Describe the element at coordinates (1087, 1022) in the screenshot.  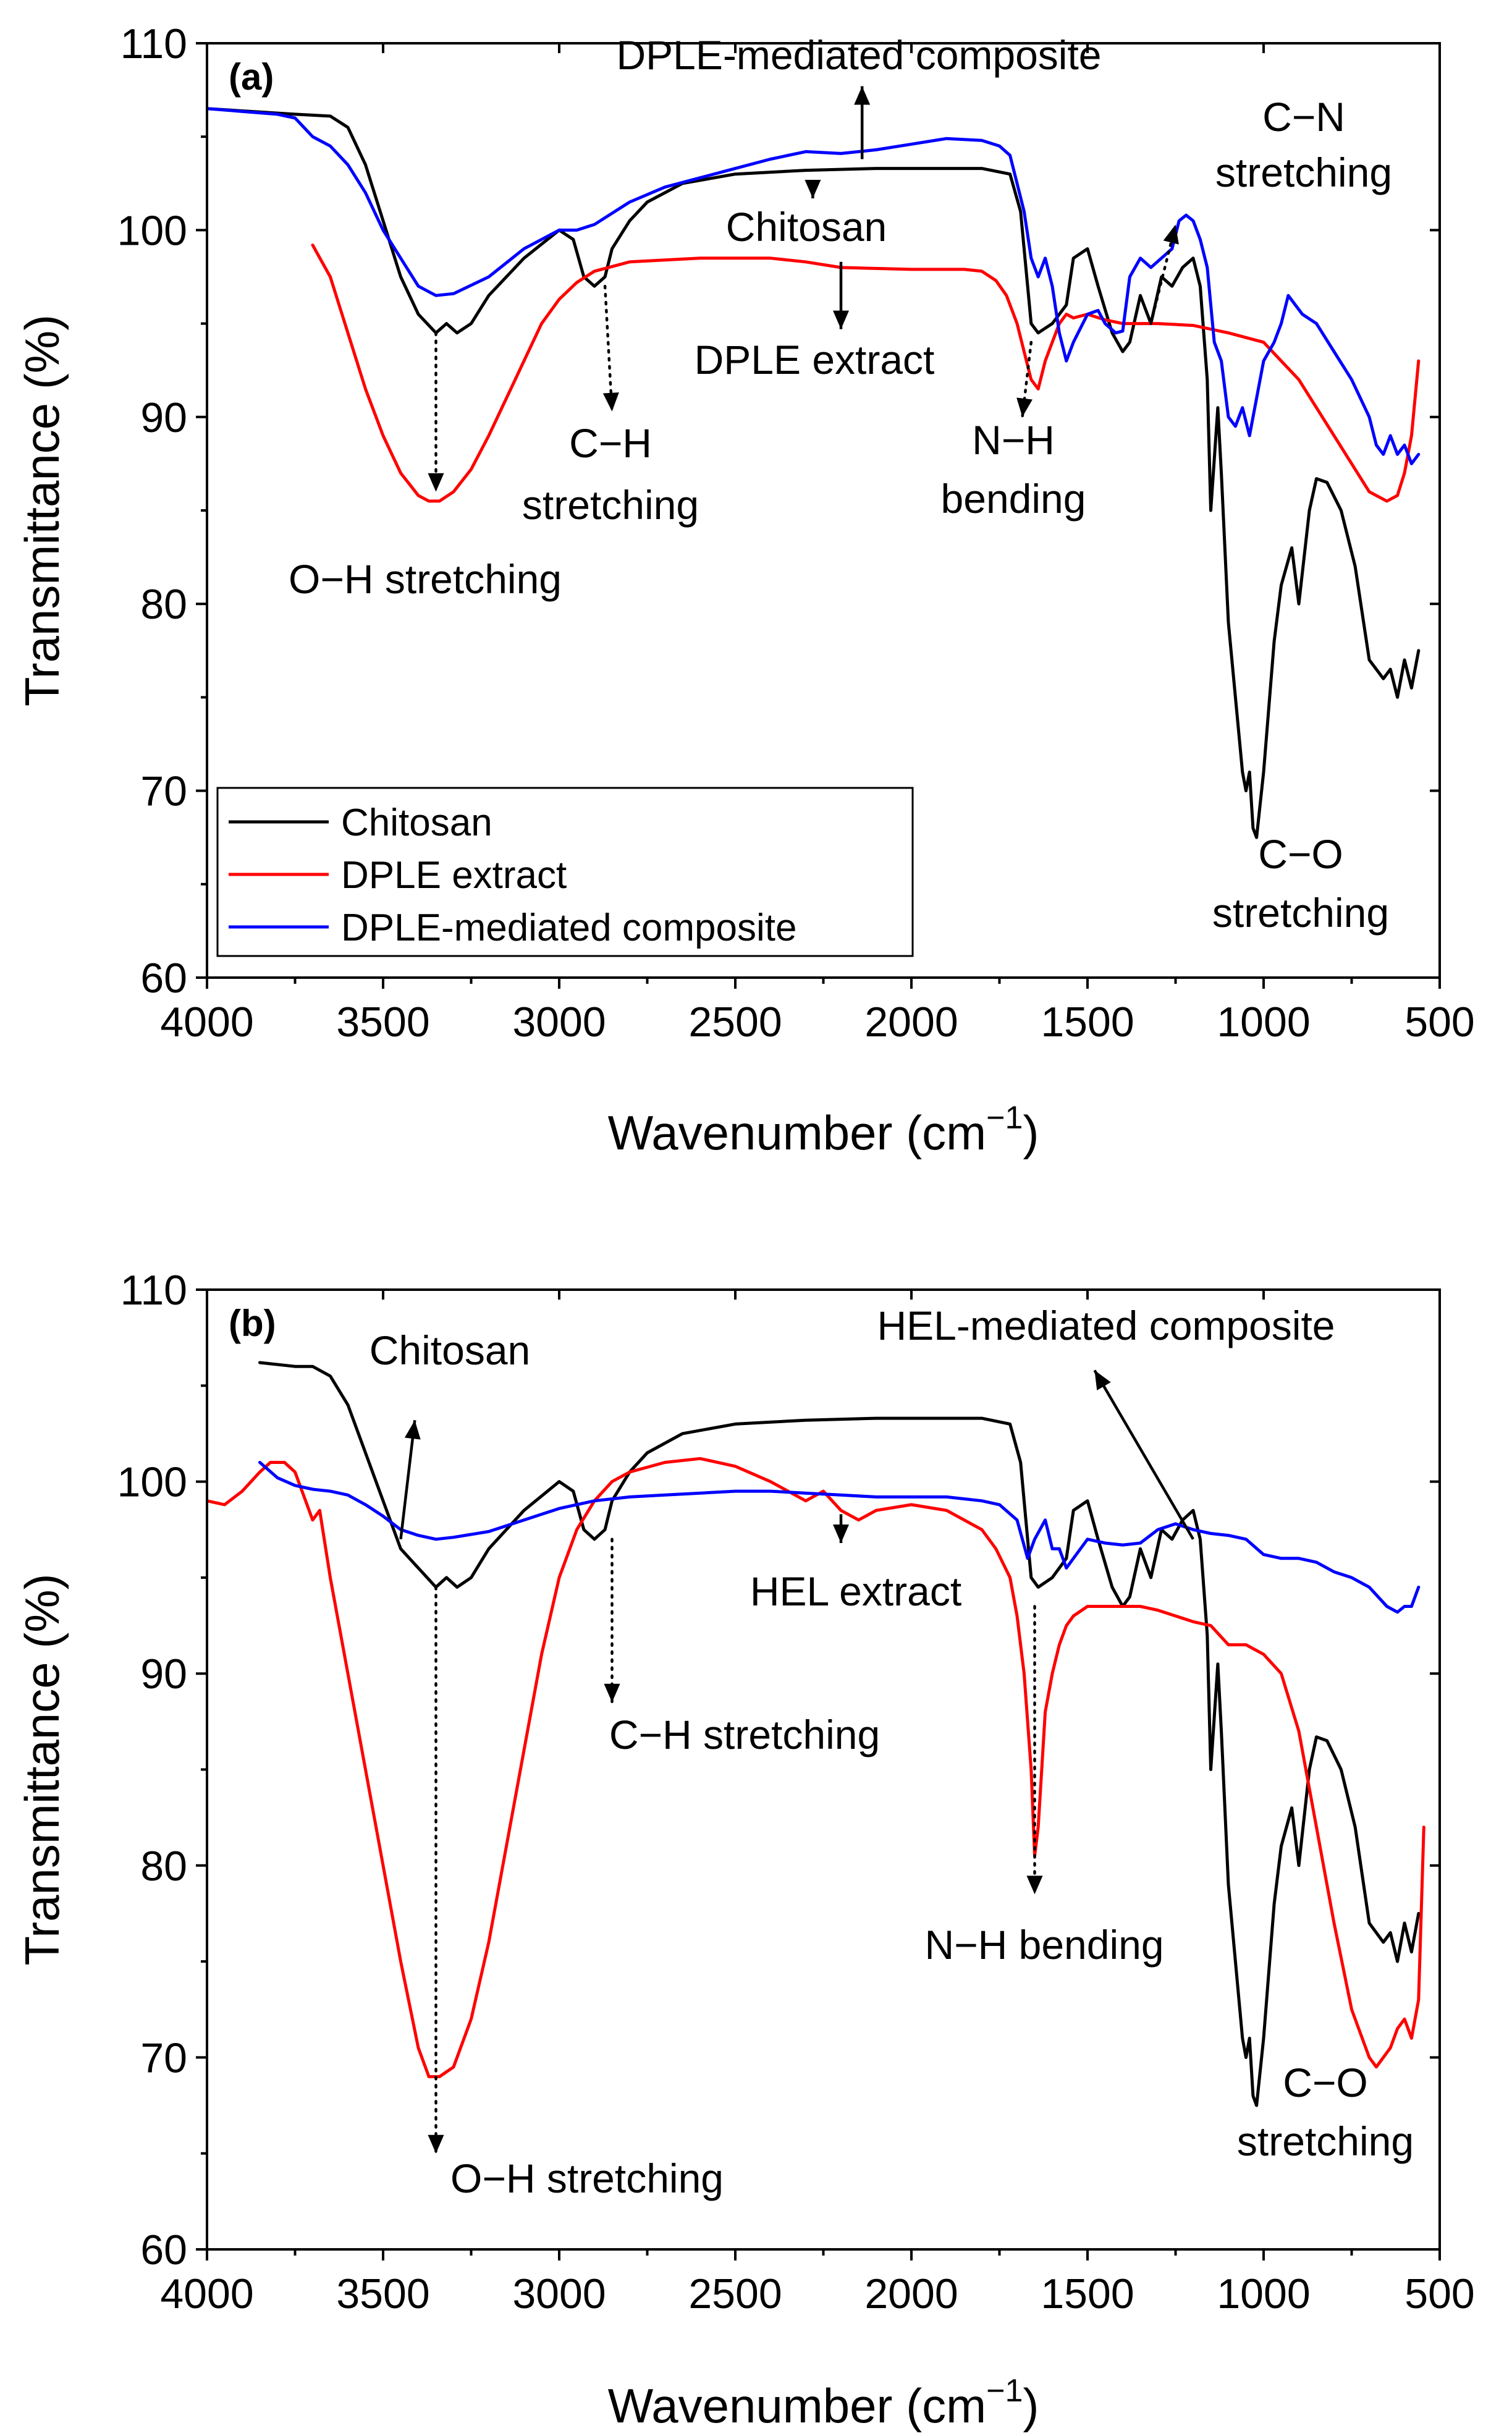
I see `x-tick-label: 1500` at that location.